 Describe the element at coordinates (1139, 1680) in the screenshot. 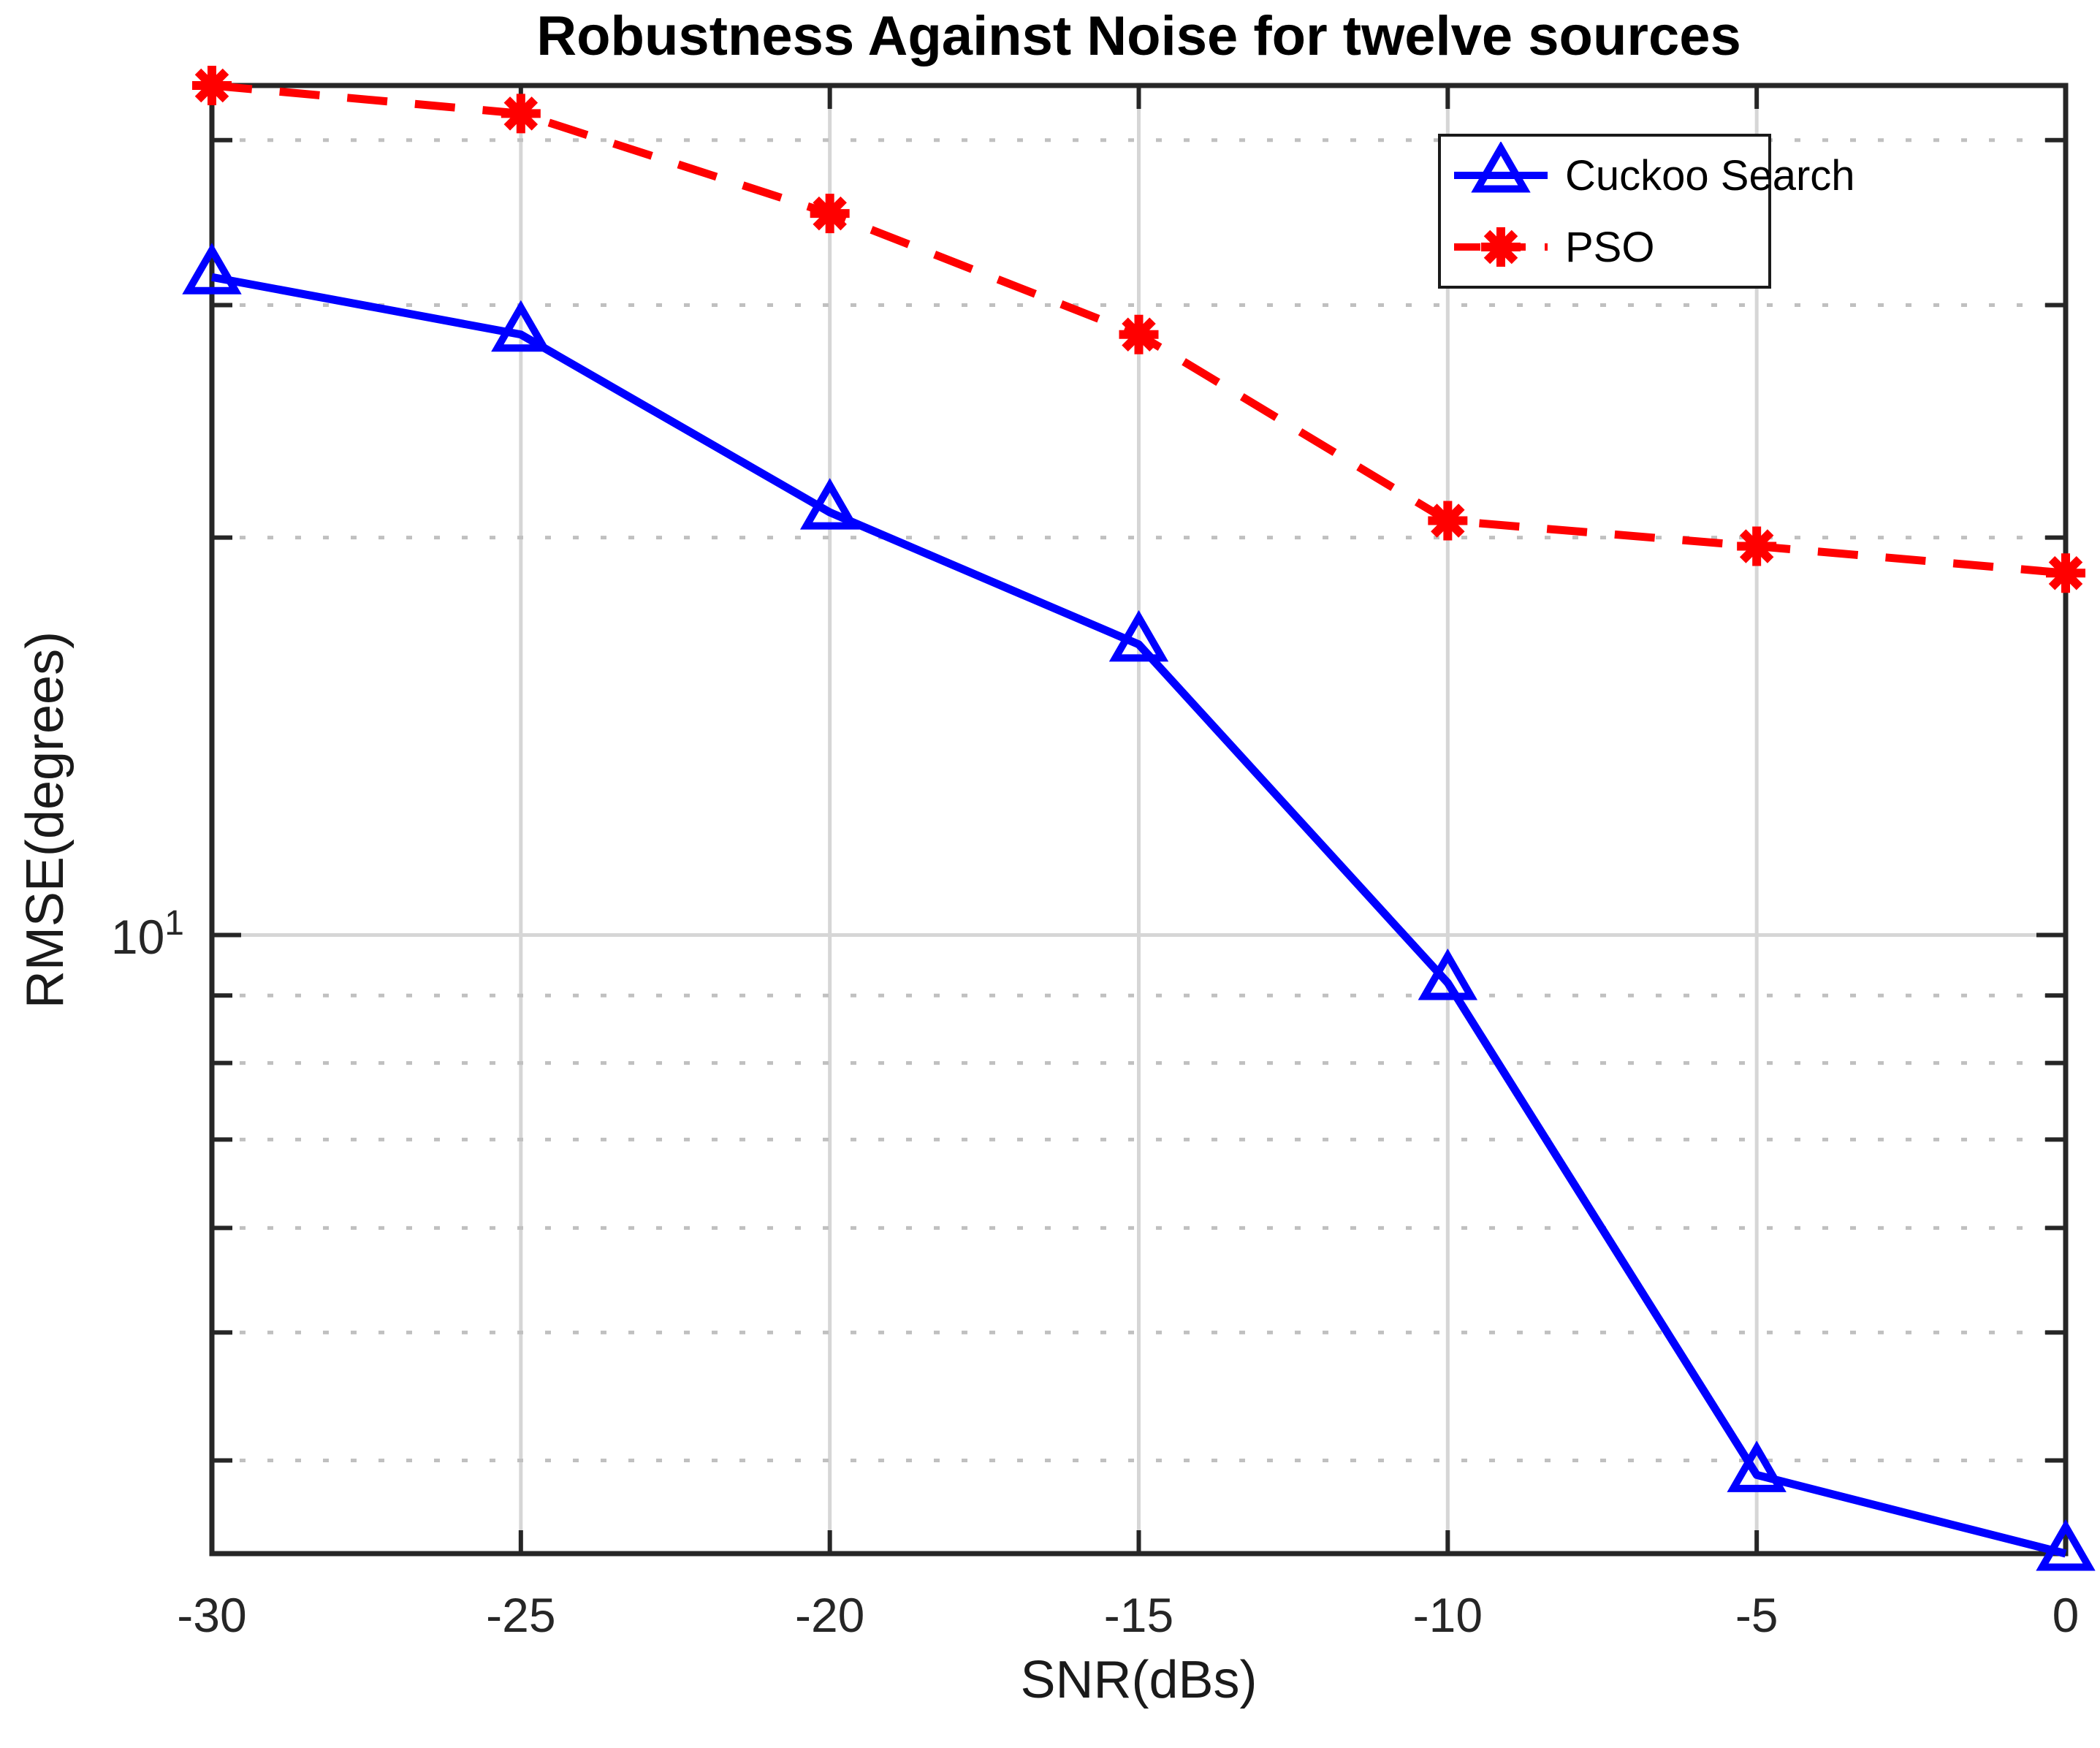

I see `x-axis-label: SNR(dBs)` at that location.